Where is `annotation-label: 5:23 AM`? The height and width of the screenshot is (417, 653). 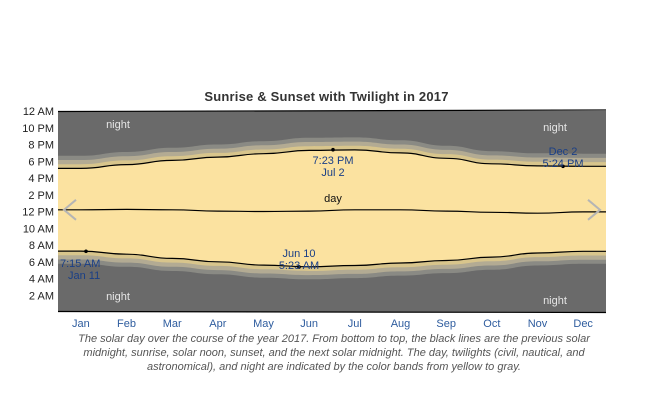
annotation-label: 5:23 AM is located at coordinates (299, 266).